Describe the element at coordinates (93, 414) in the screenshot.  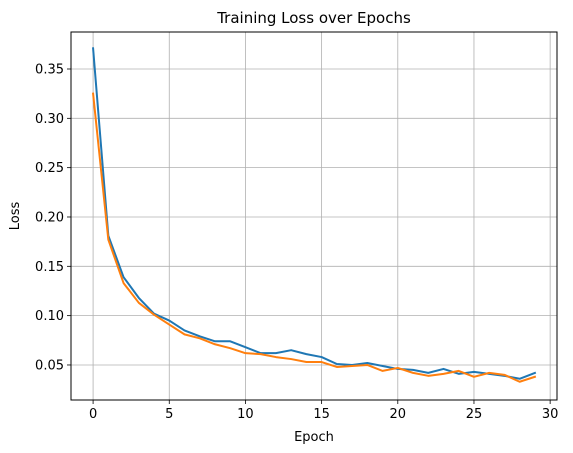
I see `x-tick-label: 0` at that location.